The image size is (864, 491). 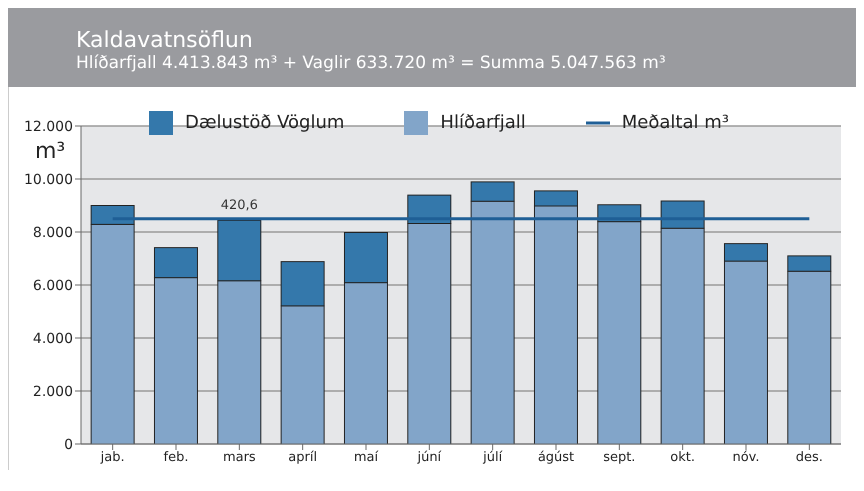 I want to click on x-tick-label: des., so click(x=809, y=458).